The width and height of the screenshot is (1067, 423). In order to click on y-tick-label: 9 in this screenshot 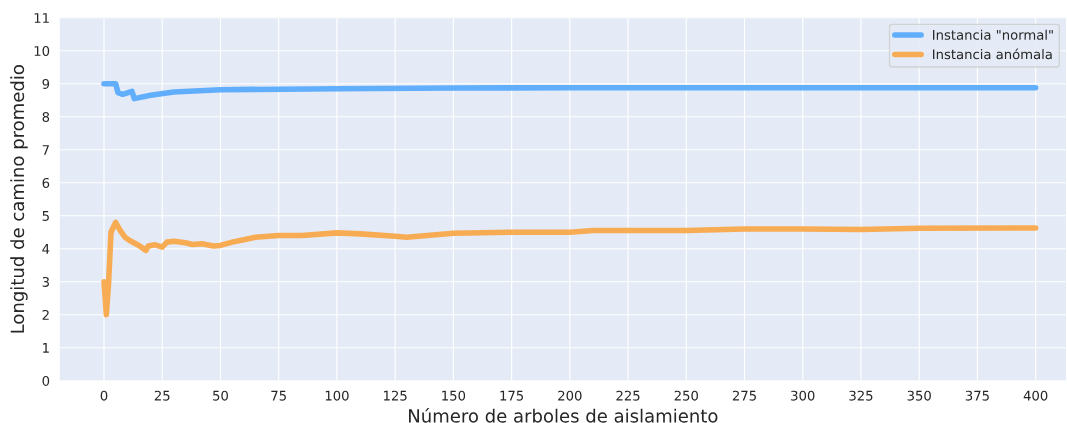, I will do `click(46, 83)`.